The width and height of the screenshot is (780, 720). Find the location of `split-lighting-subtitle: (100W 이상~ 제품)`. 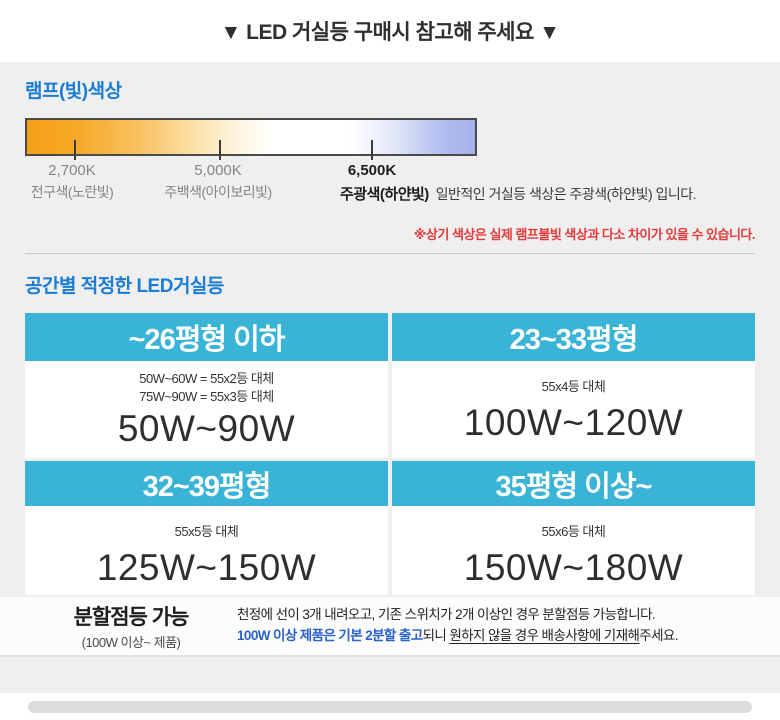

split-lighting-subtitle: (100W 이상~ 제품) is located at coordinates (131, 642).